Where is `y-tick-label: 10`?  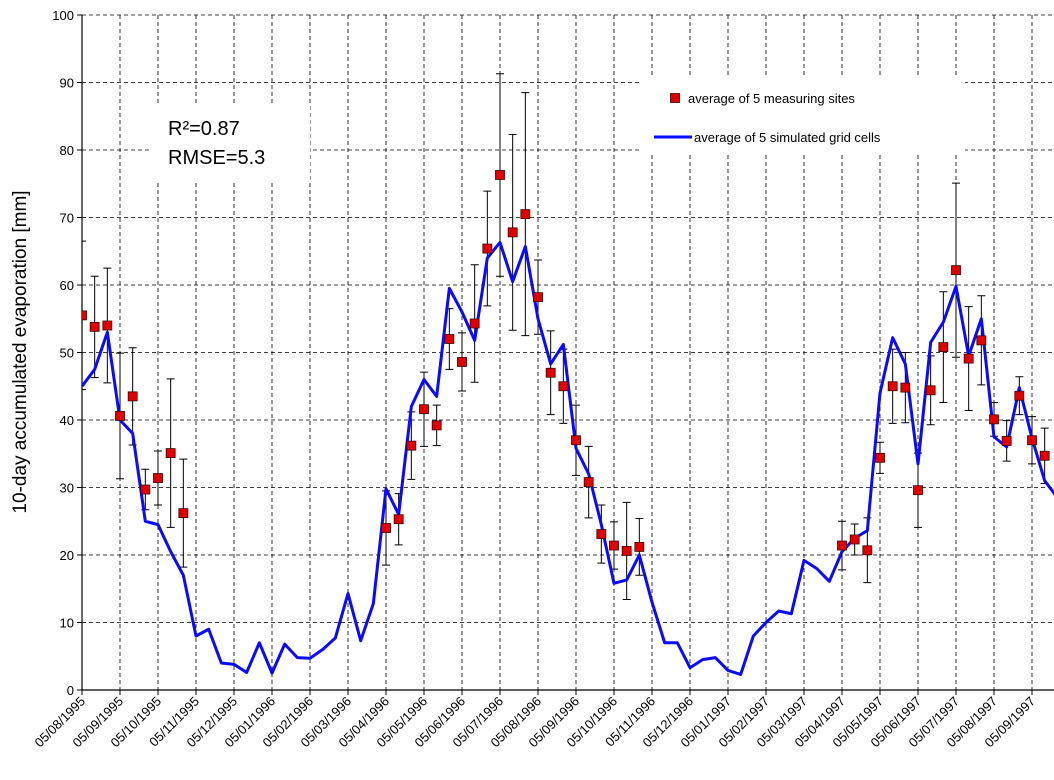 y-tick-label: 10 is located at coordinates (67, 623).